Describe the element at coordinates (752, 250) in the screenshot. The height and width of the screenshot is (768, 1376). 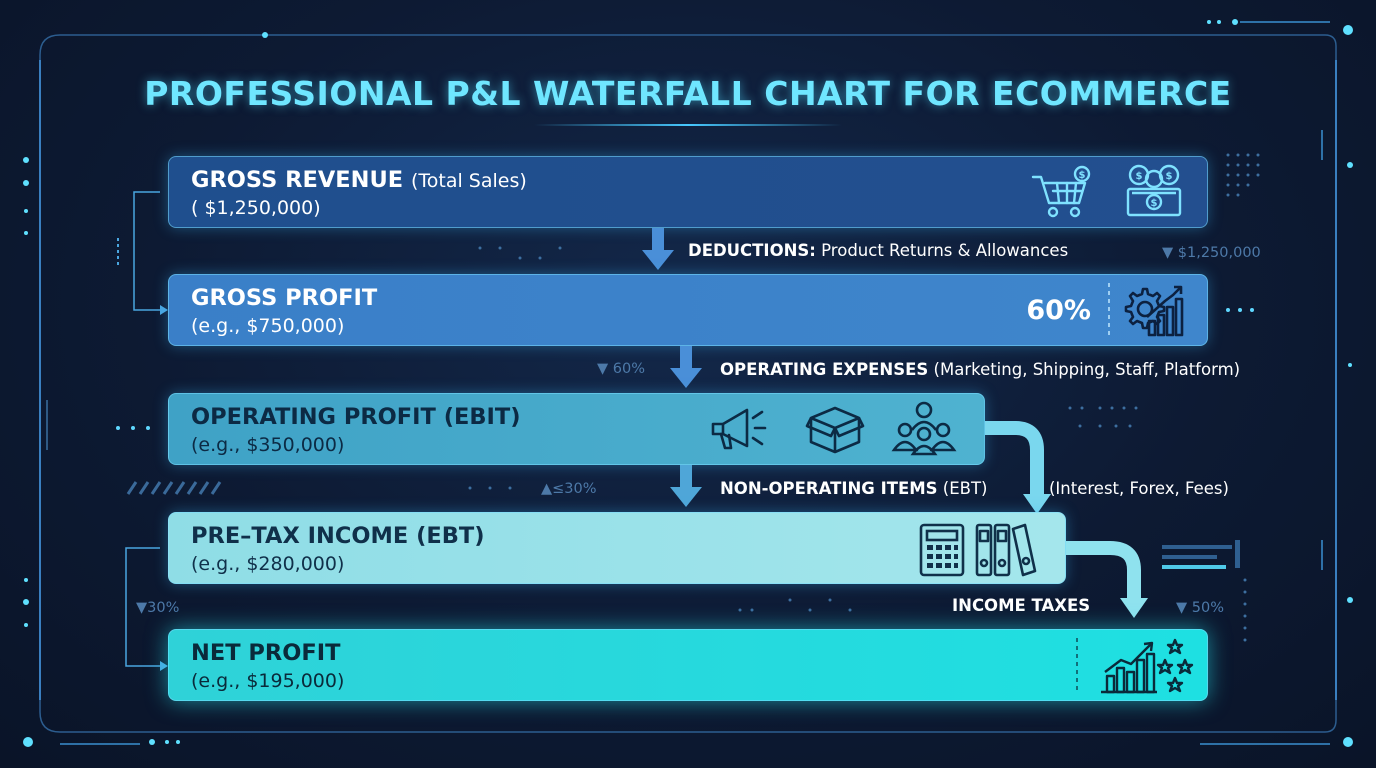
I see `deductions-label: DEDUCTIONS:` at that location.